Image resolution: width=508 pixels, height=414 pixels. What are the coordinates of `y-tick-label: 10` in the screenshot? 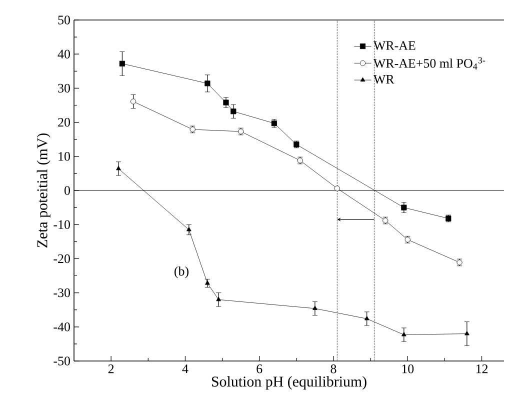 It's located at (64, 156).